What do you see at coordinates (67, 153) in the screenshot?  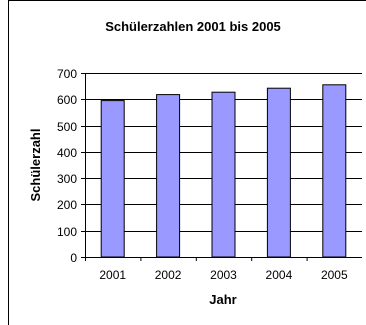 I see `y-tick-label-400: 400` at bounding box center [67, 153].